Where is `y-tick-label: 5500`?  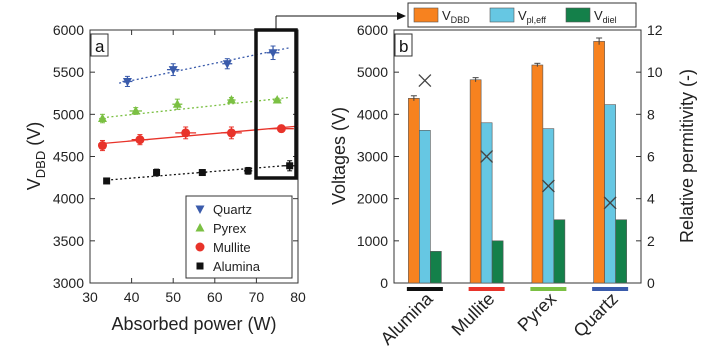 y-tick-label: 5500 is located at coordinates (68, 72).